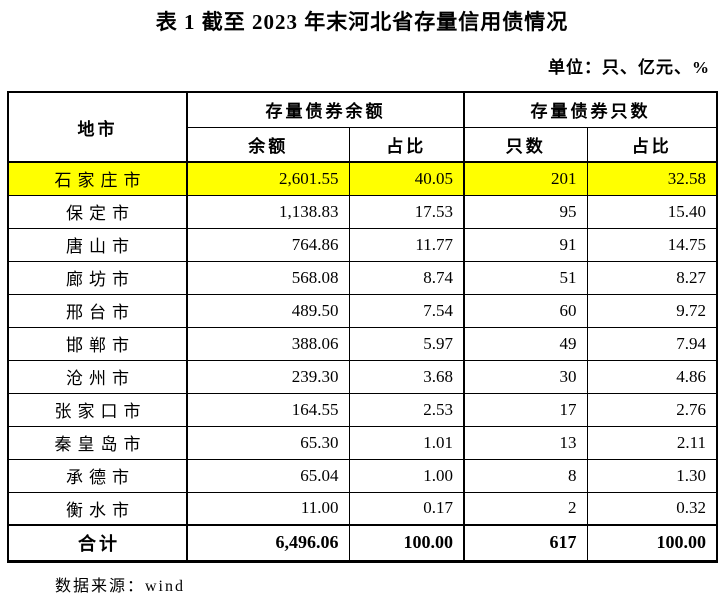 The height and width of the screenshot is (604, 724). I want to click on table-row-zhangjiakou: 张家口市 164.55 2.53 17 2.76, so click(362, 409).